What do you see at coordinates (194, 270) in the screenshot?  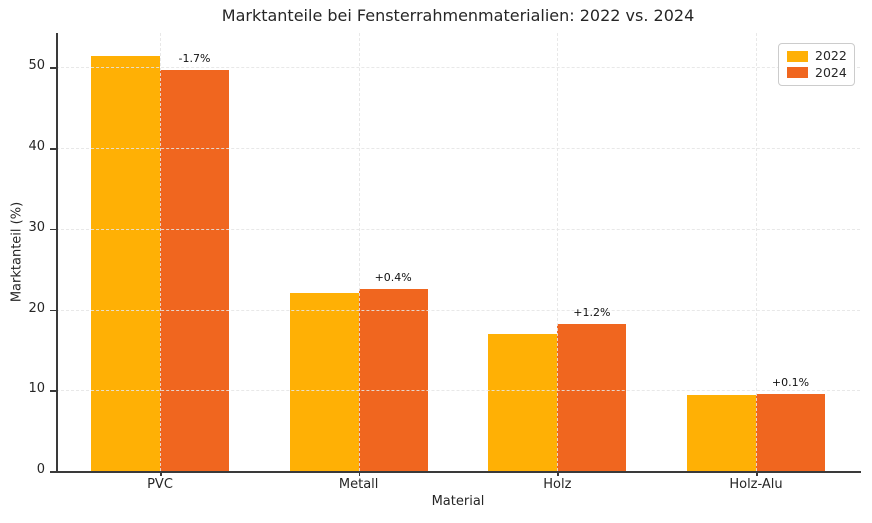 I see `bar-2024-pvc` at bounding box center [194, 270].